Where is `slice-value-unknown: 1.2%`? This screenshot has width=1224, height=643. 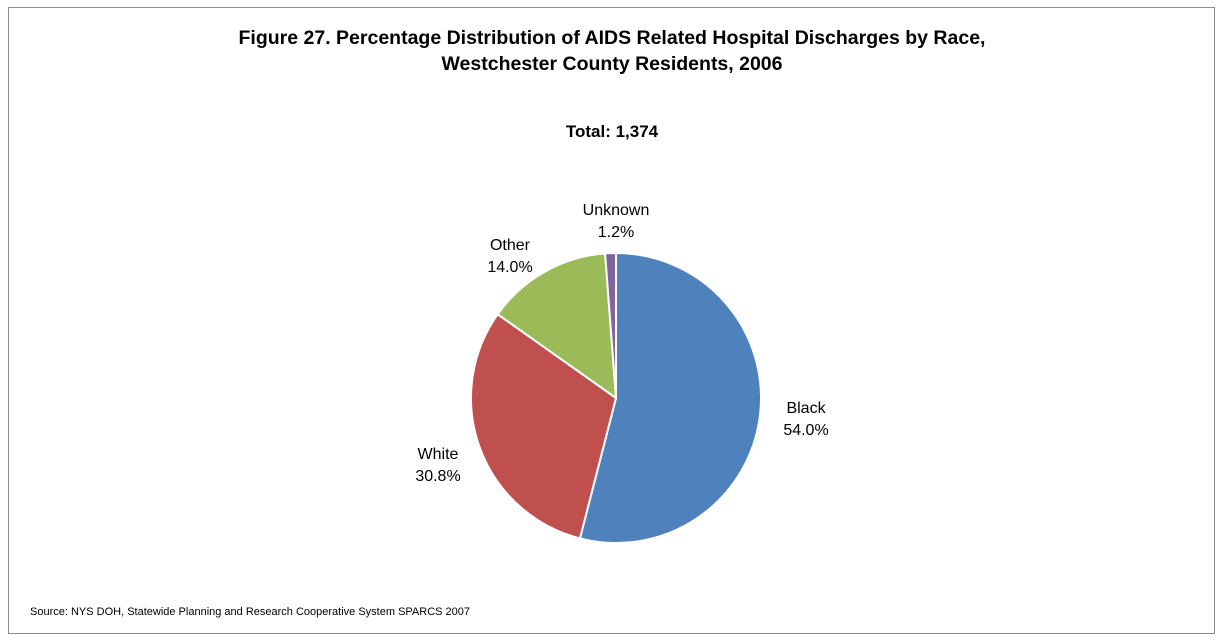 slice-value-unknown: 1.2% is located at coordinates (616, 232).